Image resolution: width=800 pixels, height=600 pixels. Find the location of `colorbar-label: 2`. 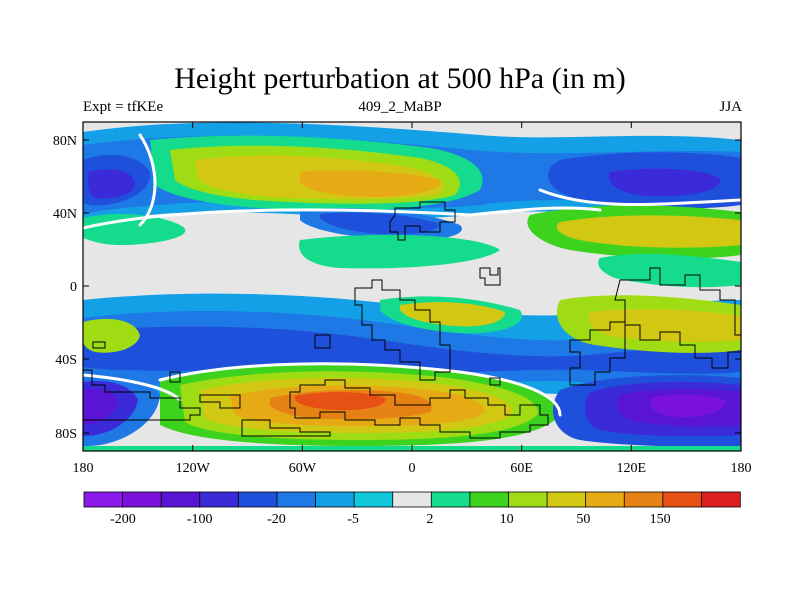

colorbar-label: 2 is located at coordinates (429, 519).